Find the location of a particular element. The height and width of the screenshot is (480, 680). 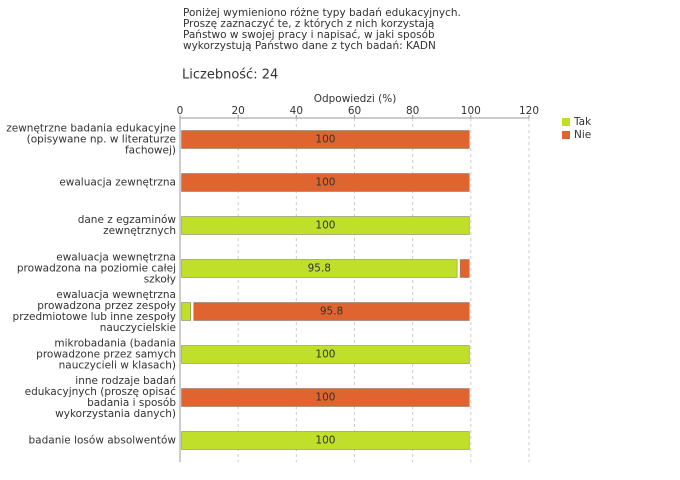

category-label-line: dane z egzaminów is located at coordinates (127, 220).